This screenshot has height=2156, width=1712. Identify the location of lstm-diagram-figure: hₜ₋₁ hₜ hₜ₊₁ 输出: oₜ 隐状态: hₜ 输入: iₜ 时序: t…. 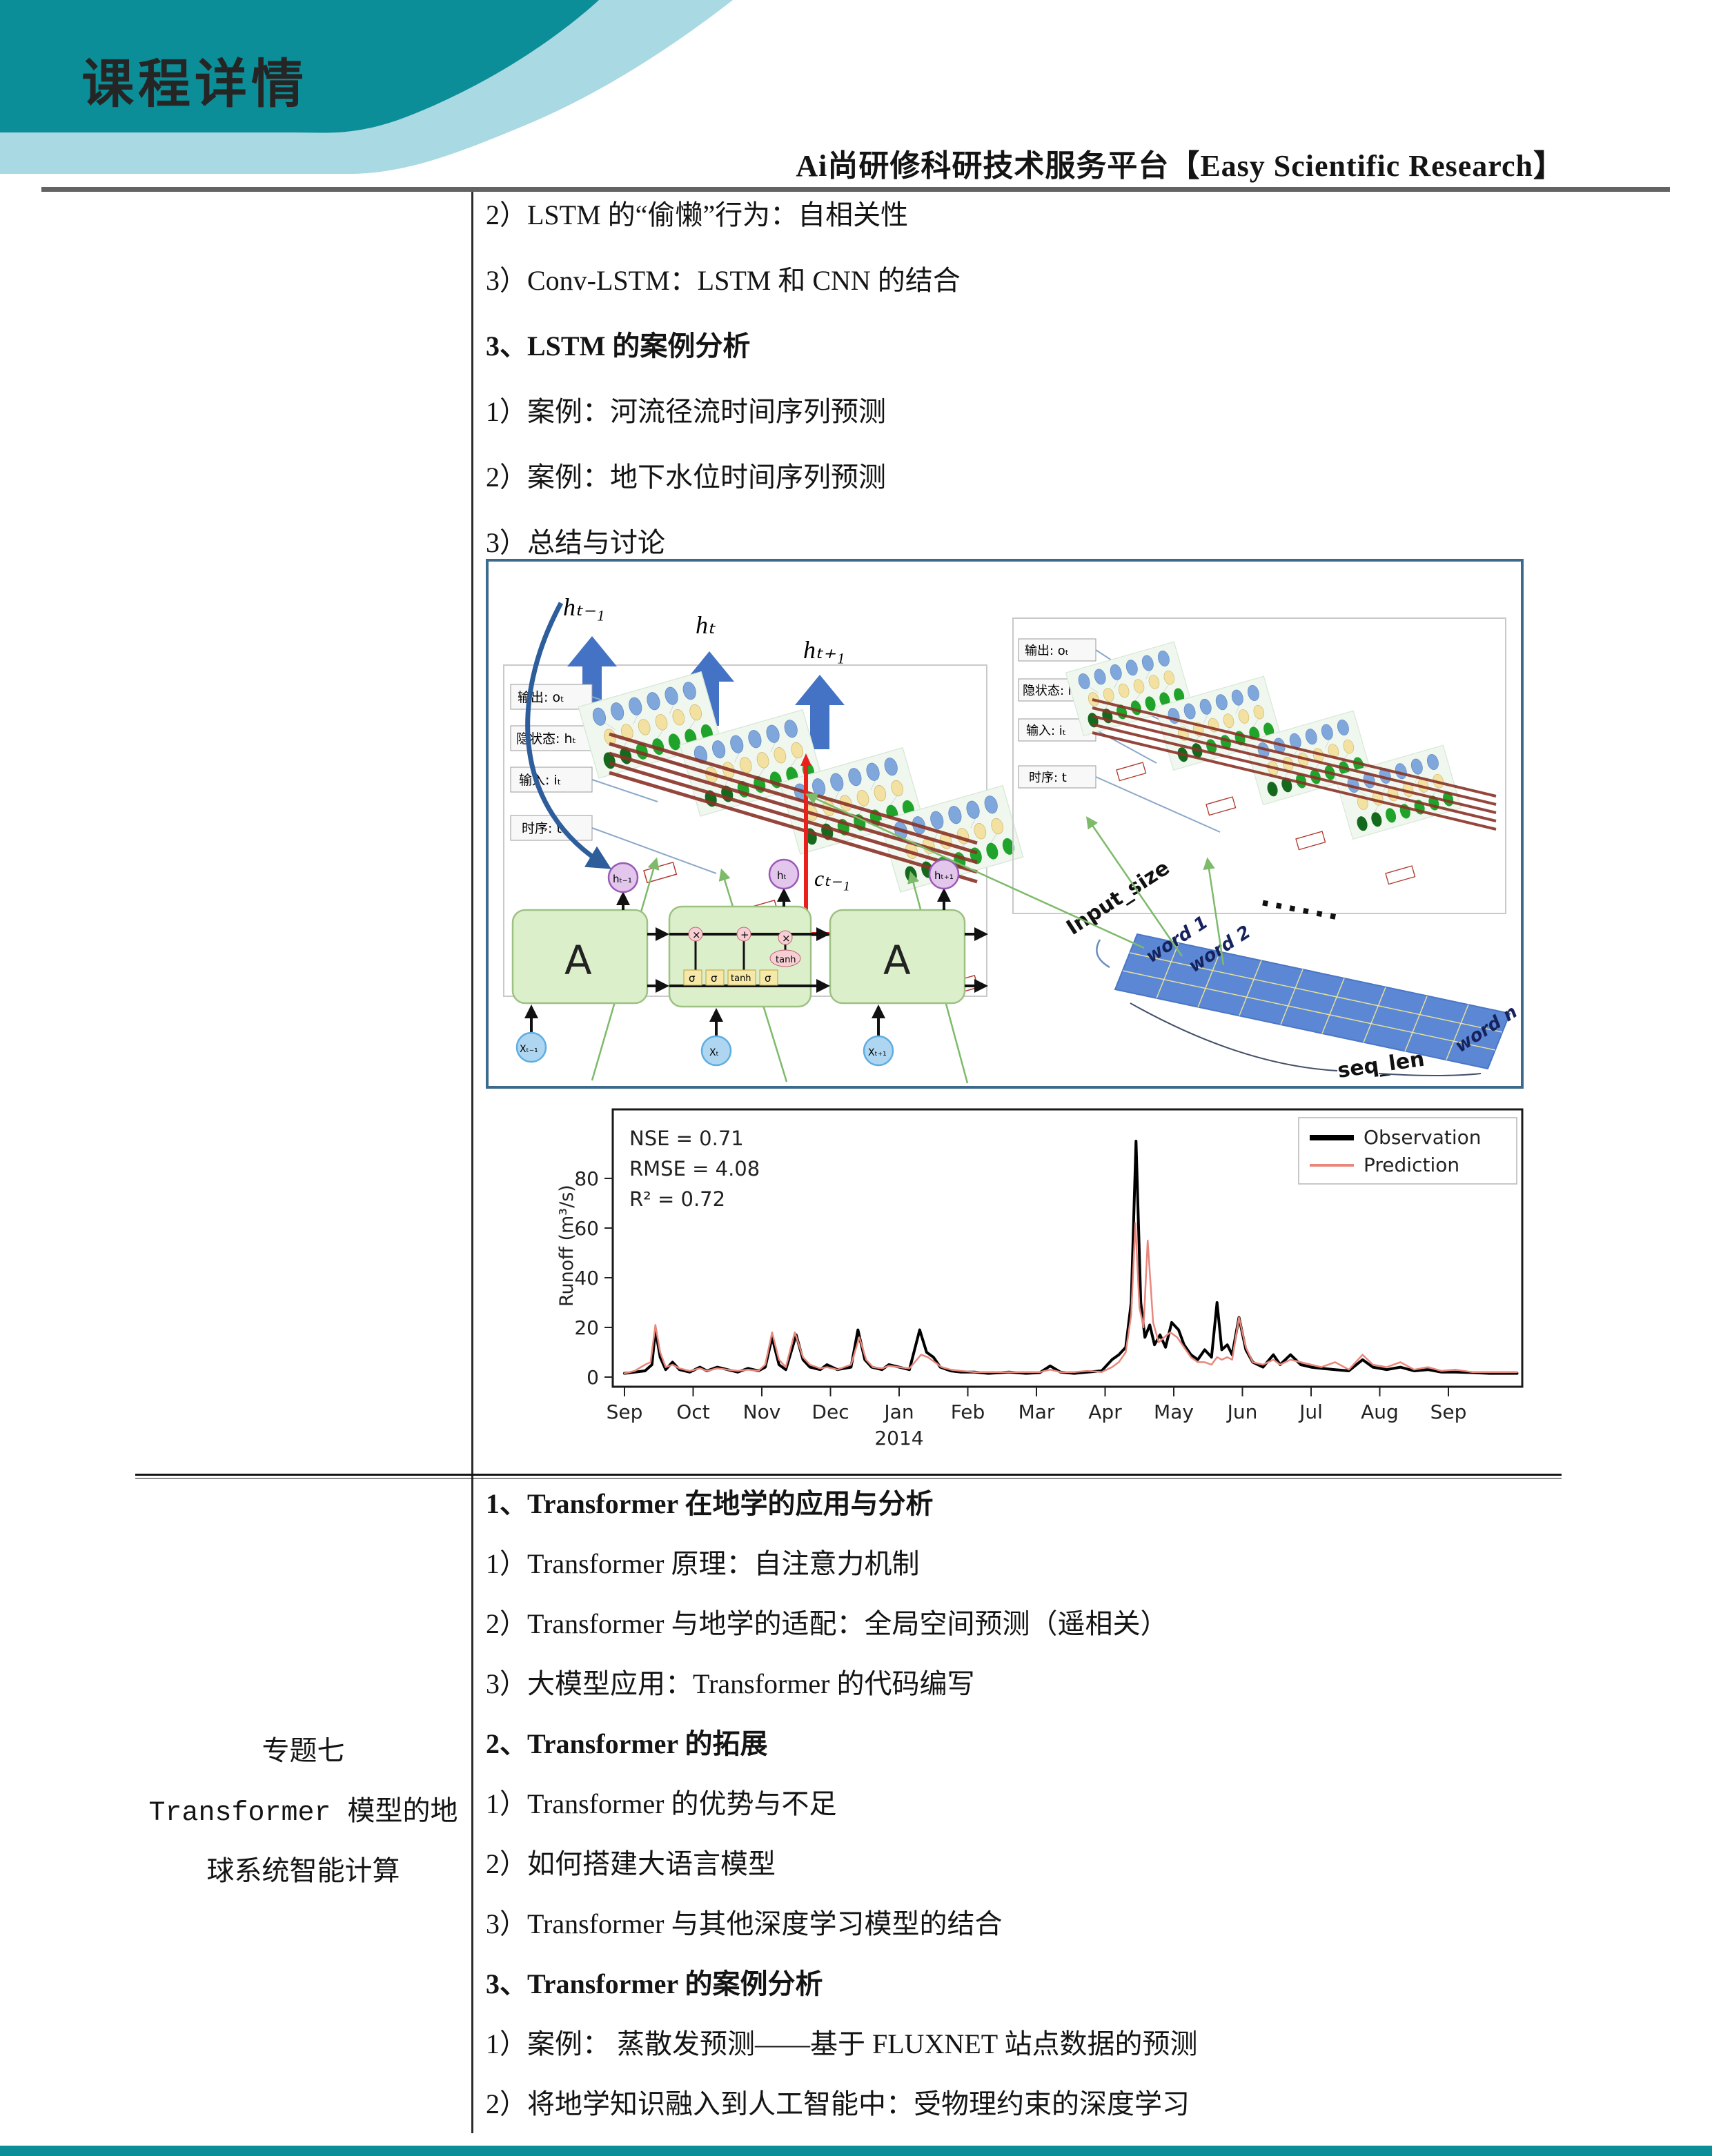
(1005, 824).